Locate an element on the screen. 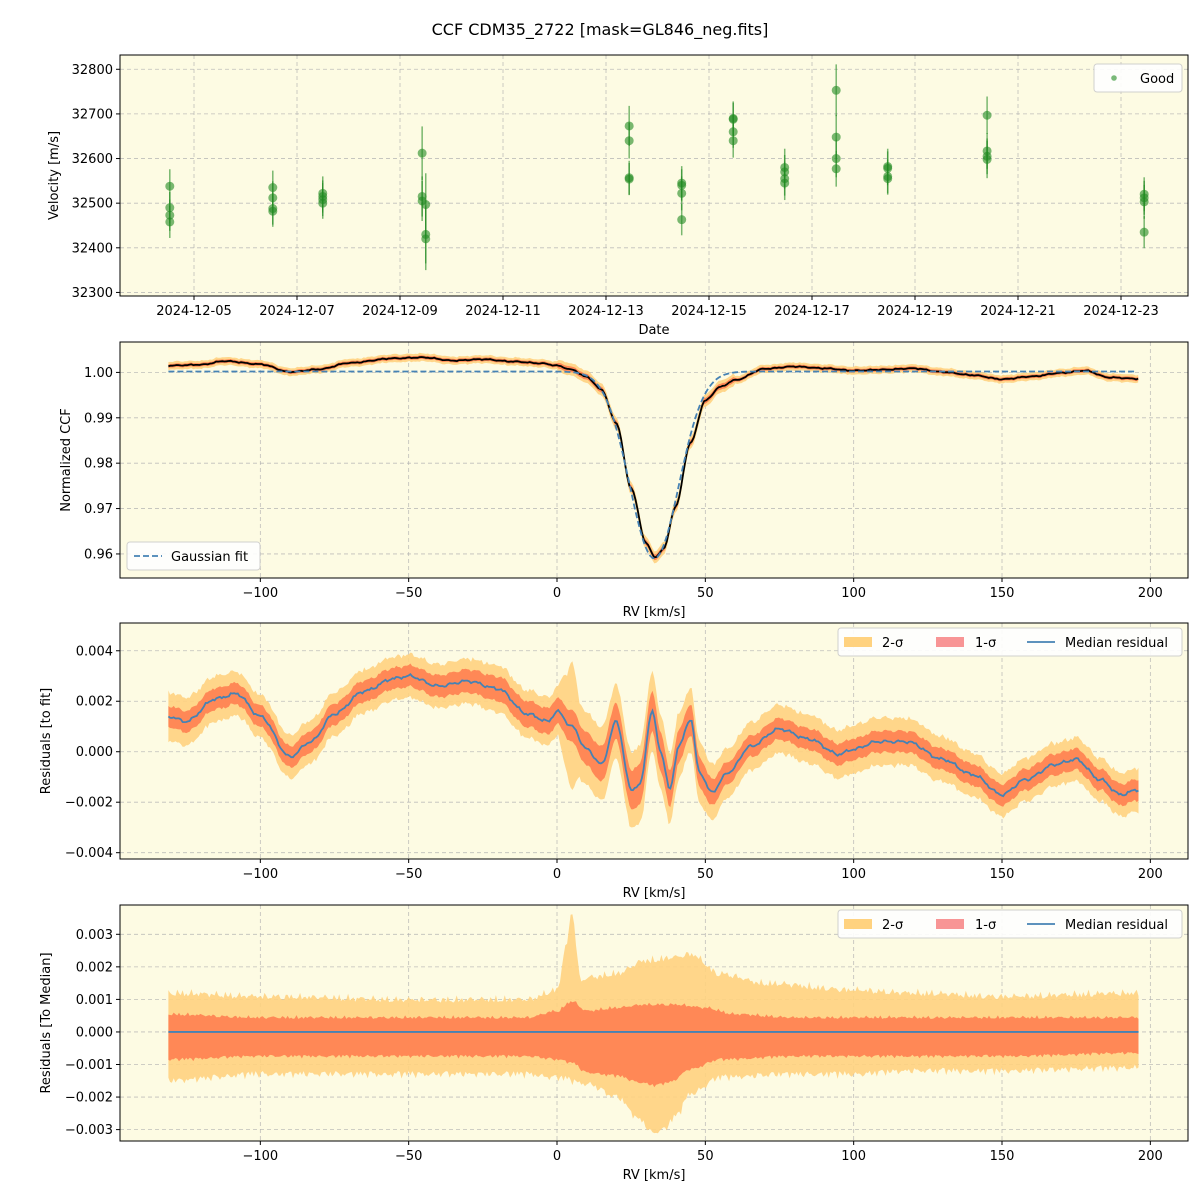 This screenshot has height=1200, width=1200. panel-1-ytick-label: 32600 is located at coordinates (92, 159).